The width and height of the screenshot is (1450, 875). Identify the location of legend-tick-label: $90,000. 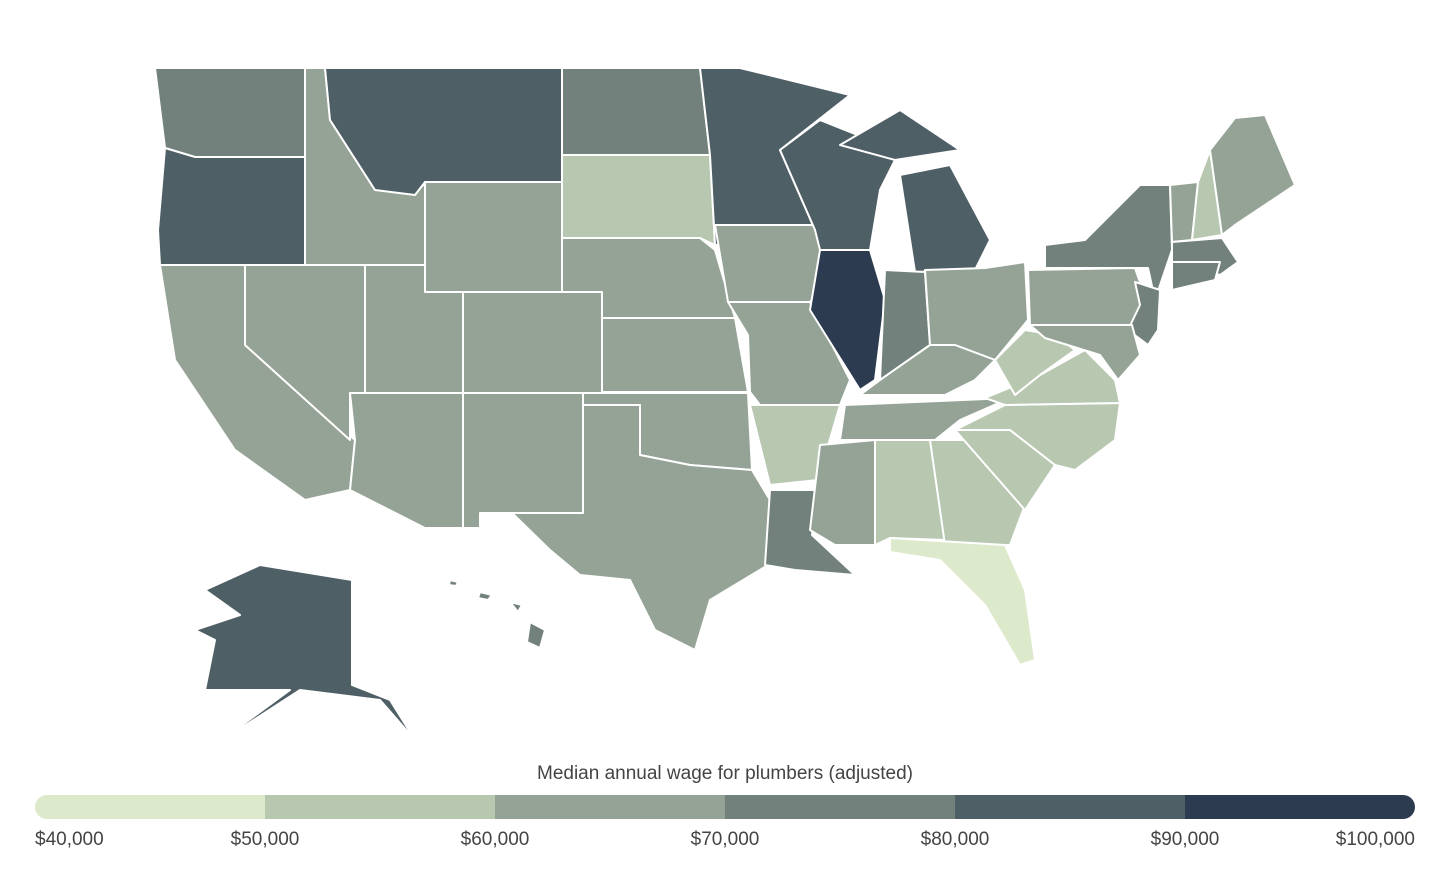
(1185, 839).